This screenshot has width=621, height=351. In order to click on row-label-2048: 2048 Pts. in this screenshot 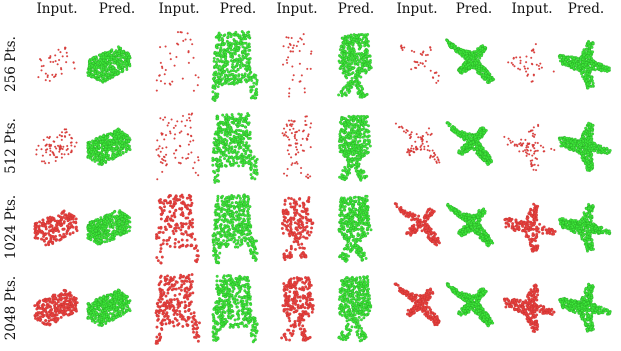, I will do `click(11, 308)`.